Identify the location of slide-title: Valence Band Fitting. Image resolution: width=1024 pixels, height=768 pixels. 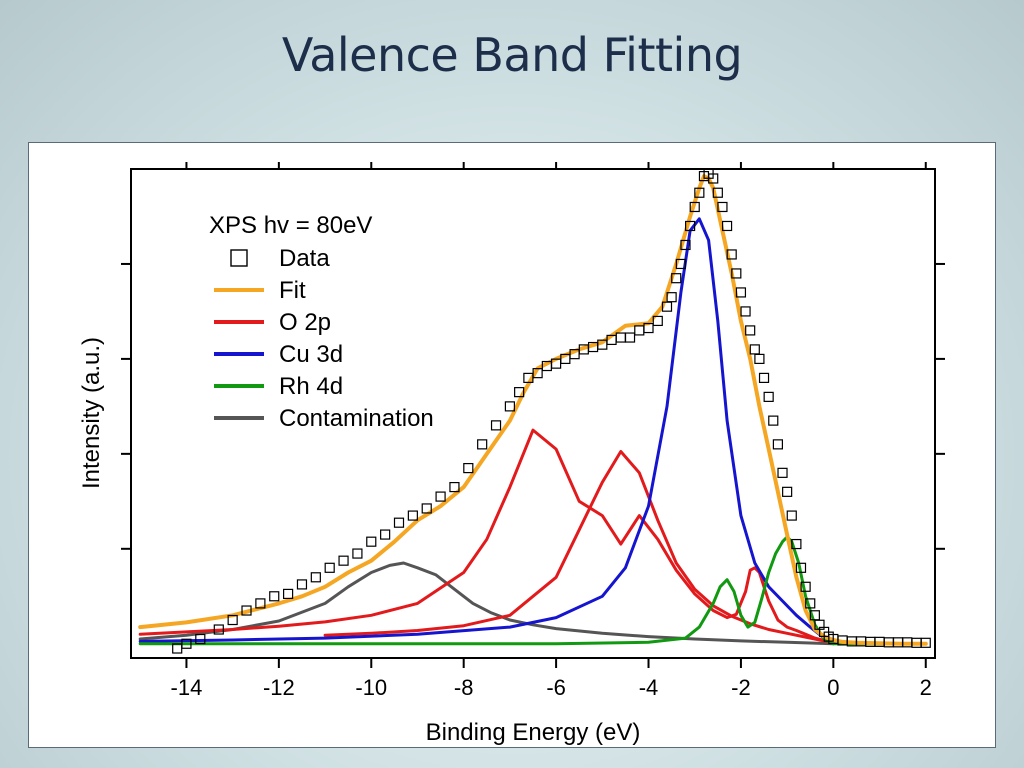
(512, 55).